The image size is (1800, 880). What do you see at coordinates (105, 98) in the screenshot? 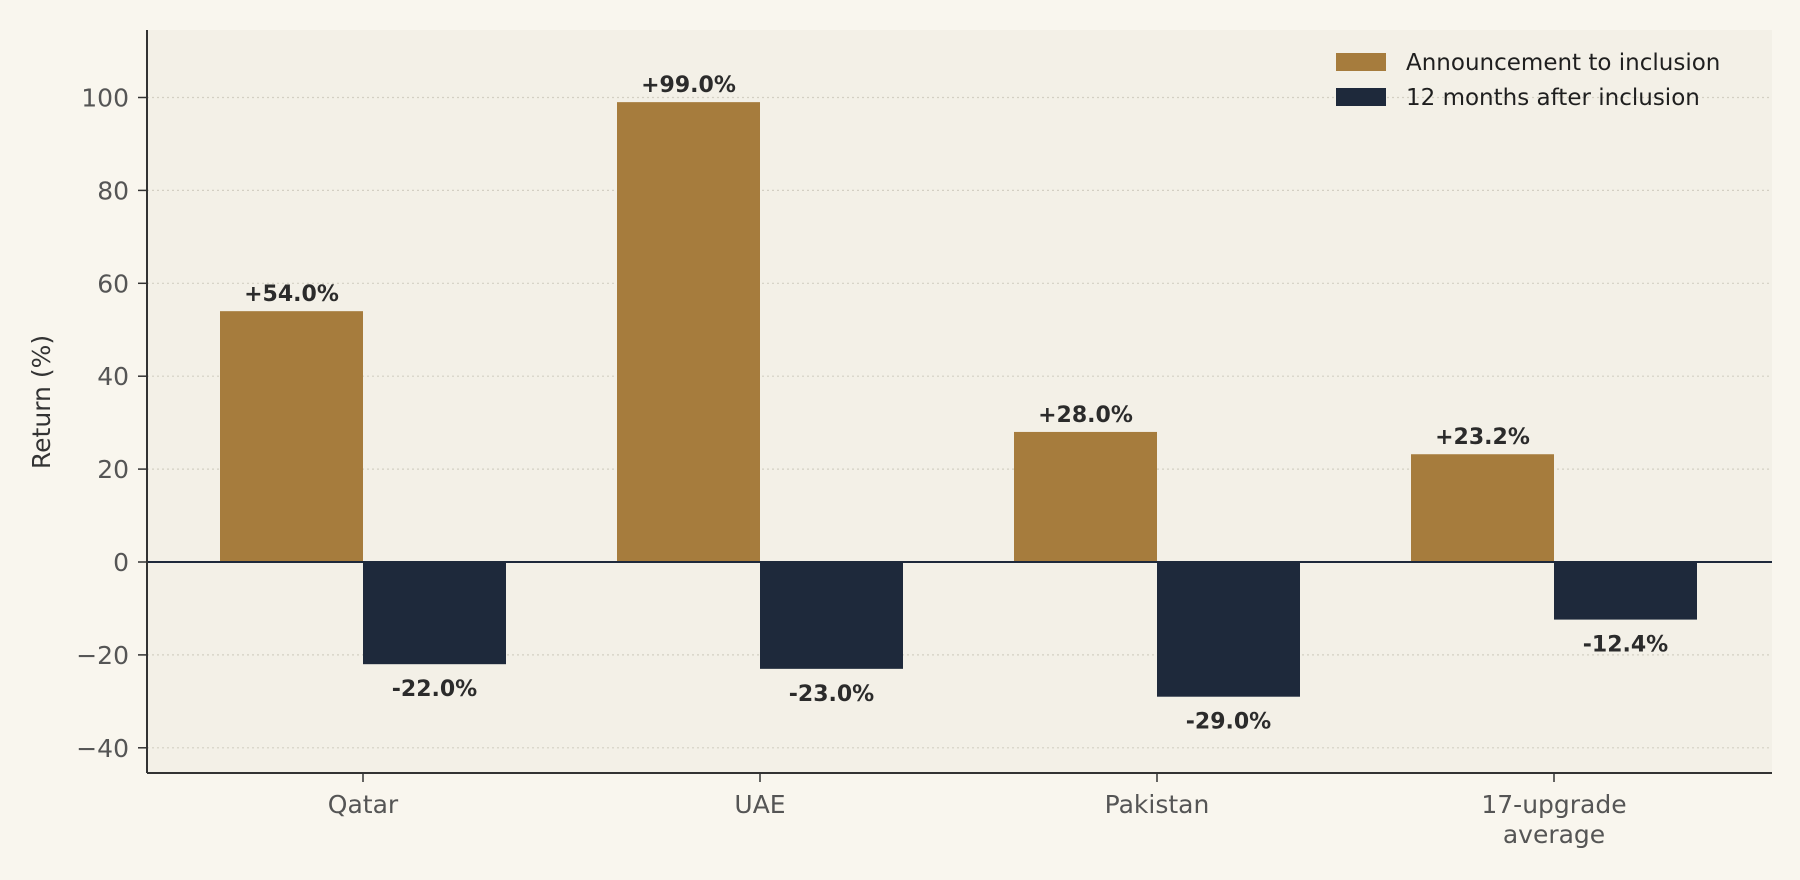
I see `y-tick-label: 100` at bounding box center [105, 98].